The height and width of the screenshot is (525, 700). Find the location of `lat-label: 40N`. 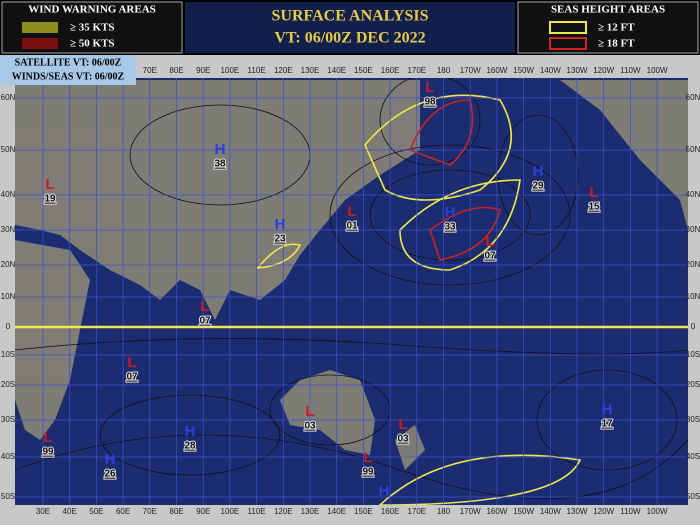

lat-label: 40N is located at coordinates (8, 194).